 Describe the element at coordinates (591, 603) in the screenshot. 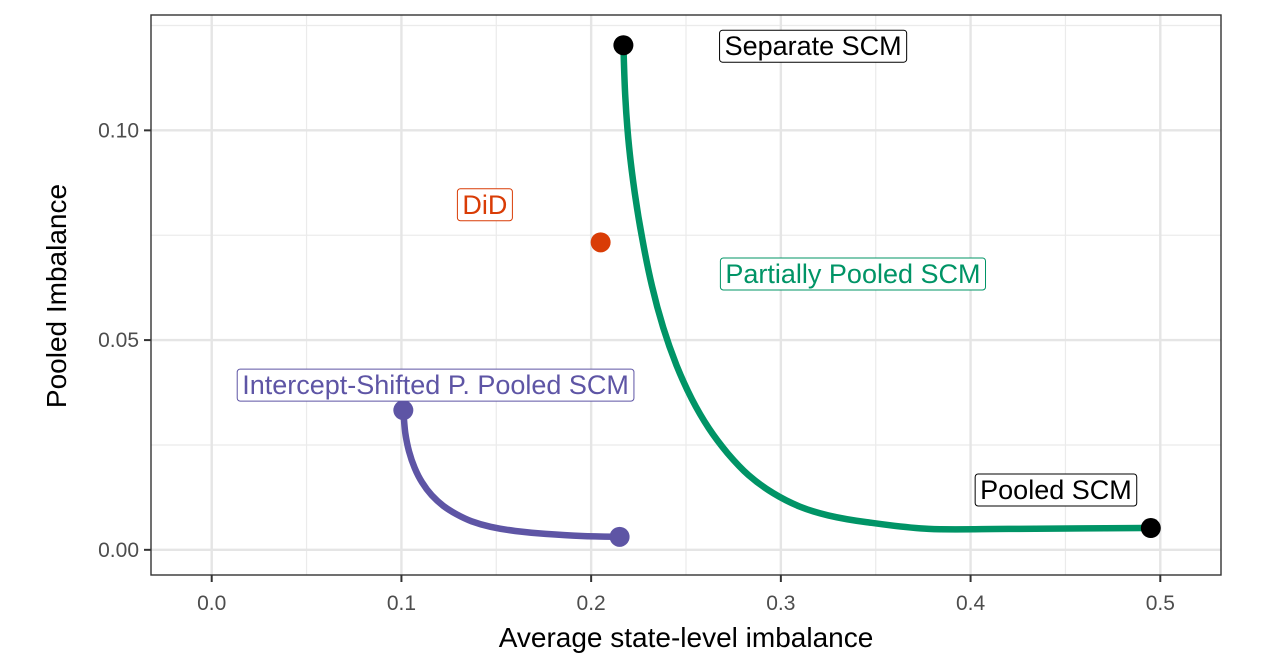

I see `x-tick-label: 0.2` at that location.